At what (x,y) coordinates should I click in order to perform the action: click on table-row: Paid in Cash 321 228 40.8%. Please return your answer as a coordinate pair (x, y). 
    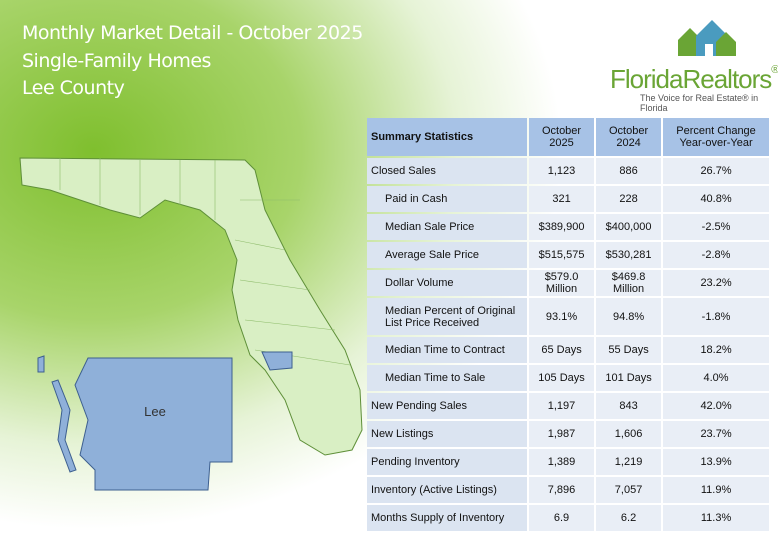
    Looking at the image, I should click on (568, 199).